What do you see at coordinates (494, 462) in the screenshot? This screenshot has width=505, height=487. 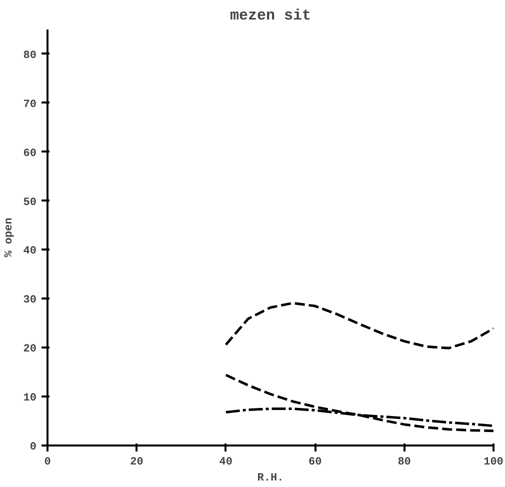 I see `x-tick-label: 100` at bounding box center [494, 462].